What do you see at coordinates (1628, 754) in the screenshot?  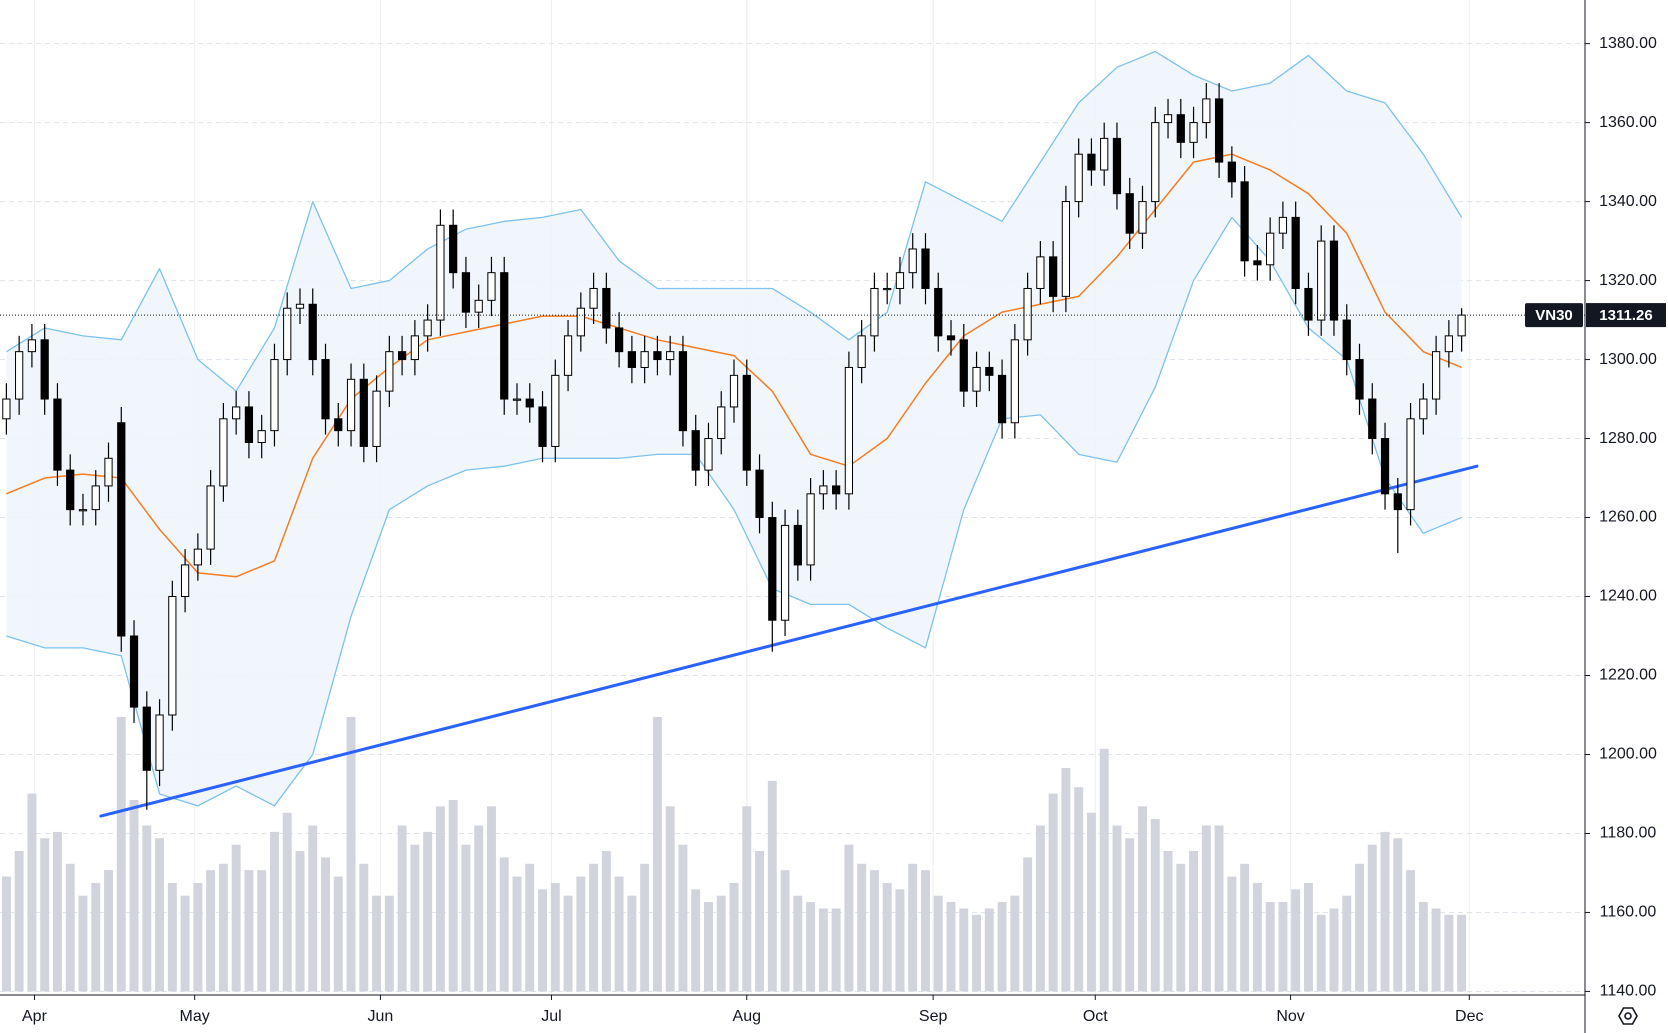 I see `y-tick-label: 1200.00` at bounding box center [1628, 754].